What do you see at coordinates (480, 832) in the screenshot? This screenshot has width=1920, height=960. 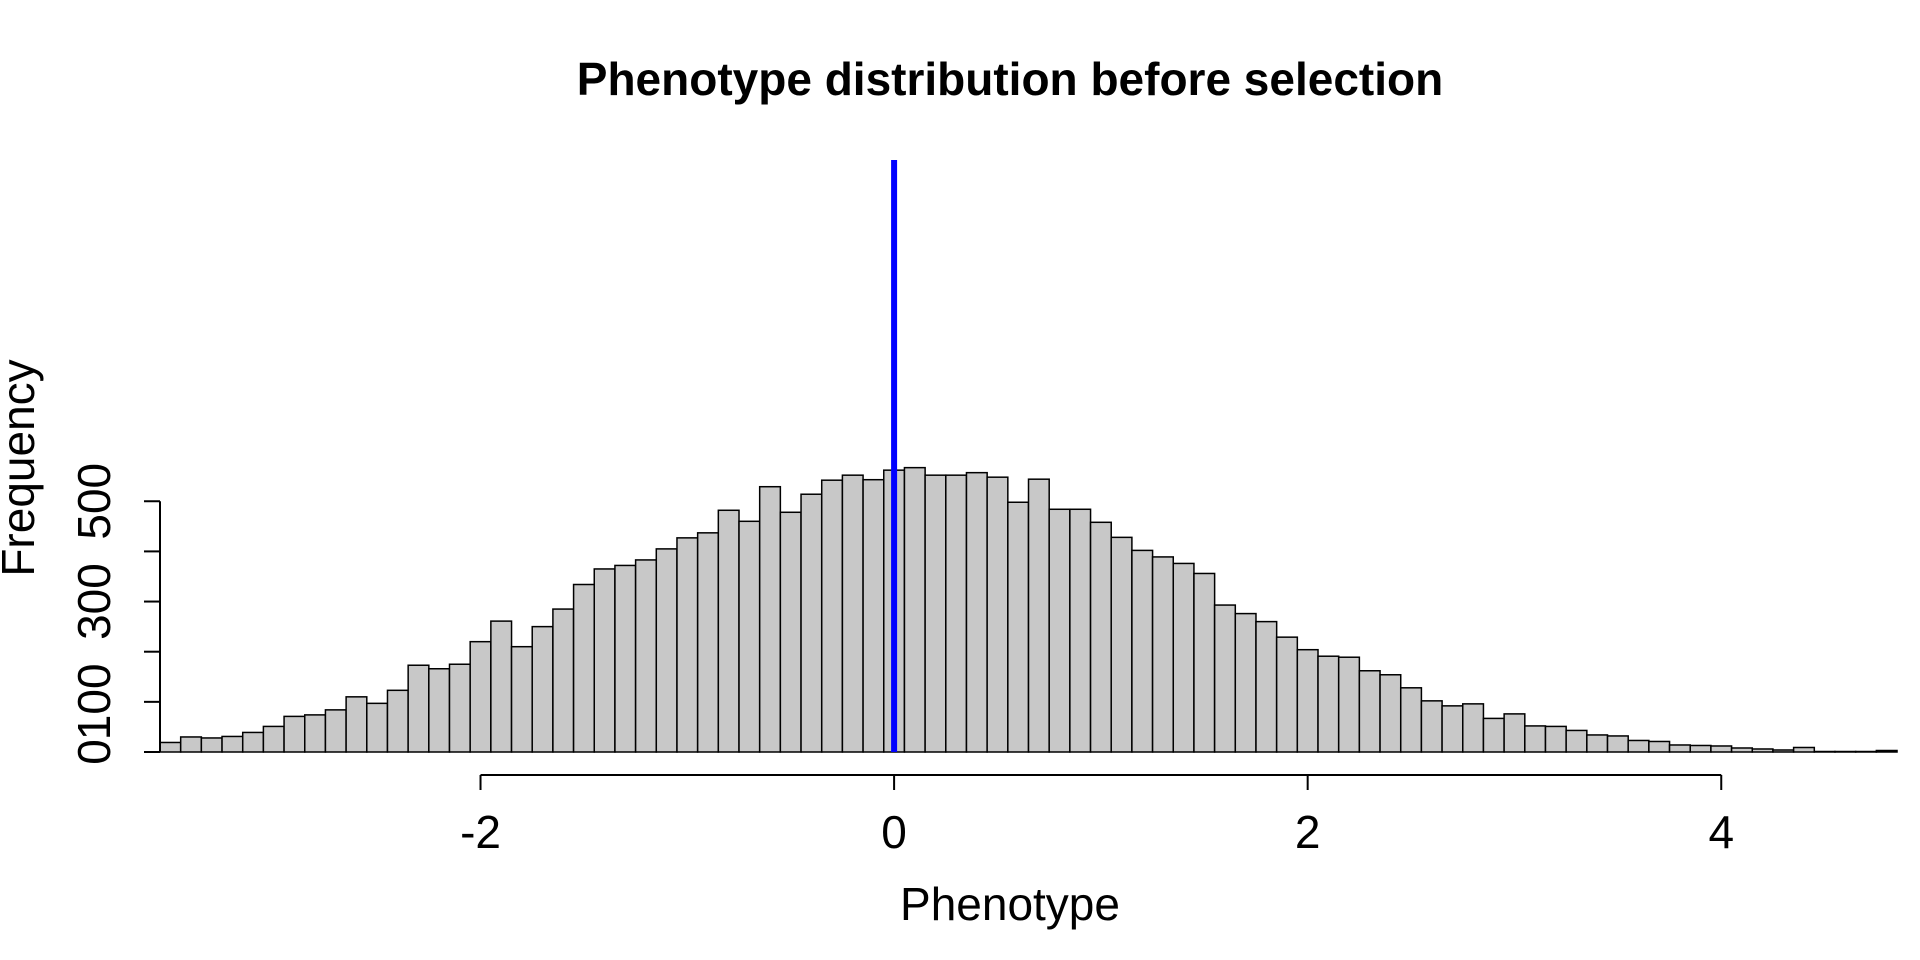 I see `x-tick-label: -2` at bounding box center [480, 832].